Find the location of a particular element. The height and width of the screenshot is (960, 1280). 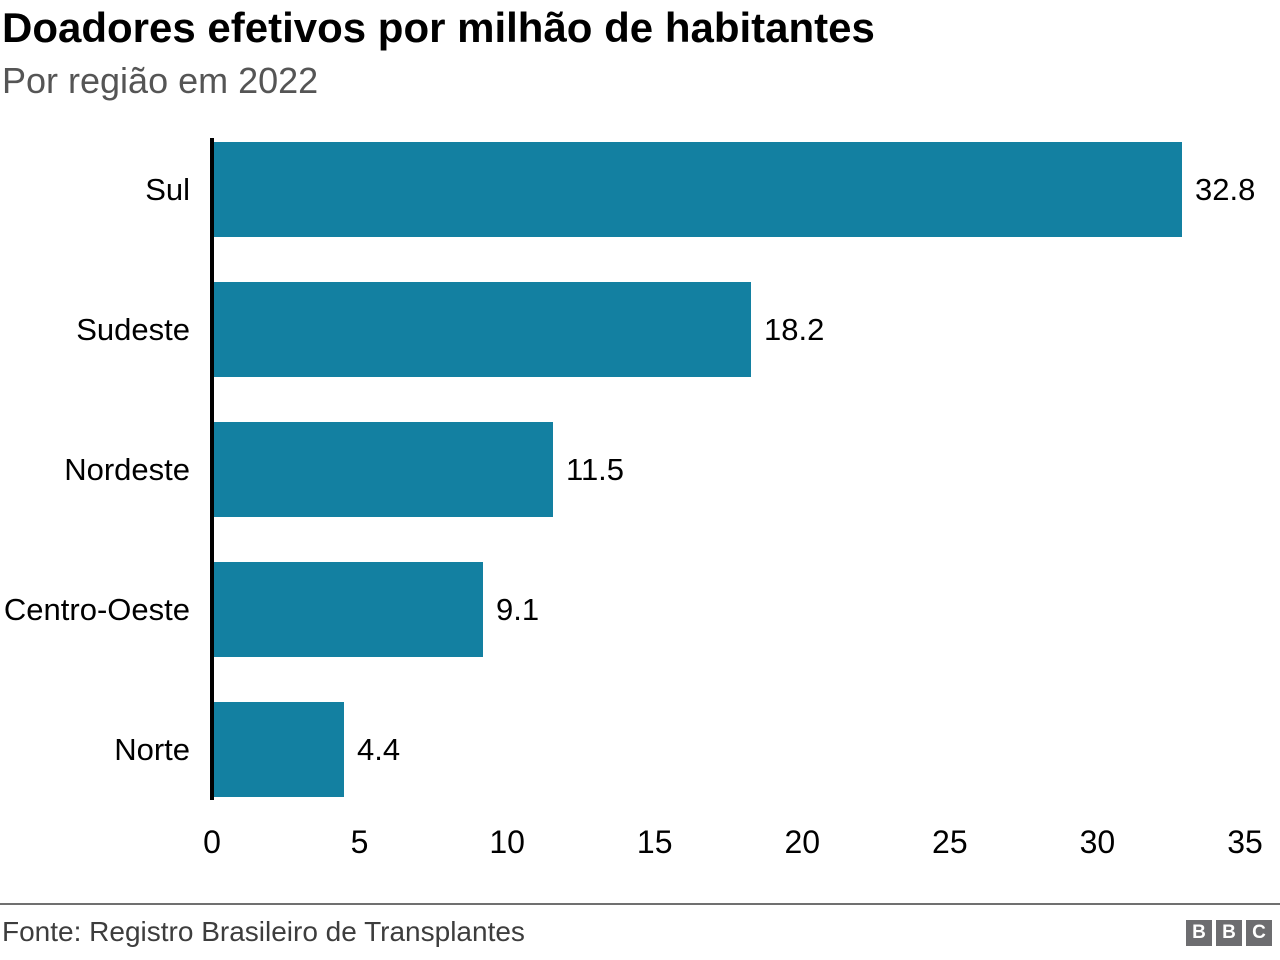

value-label: 18.2 is located at coordinates (794, 329).